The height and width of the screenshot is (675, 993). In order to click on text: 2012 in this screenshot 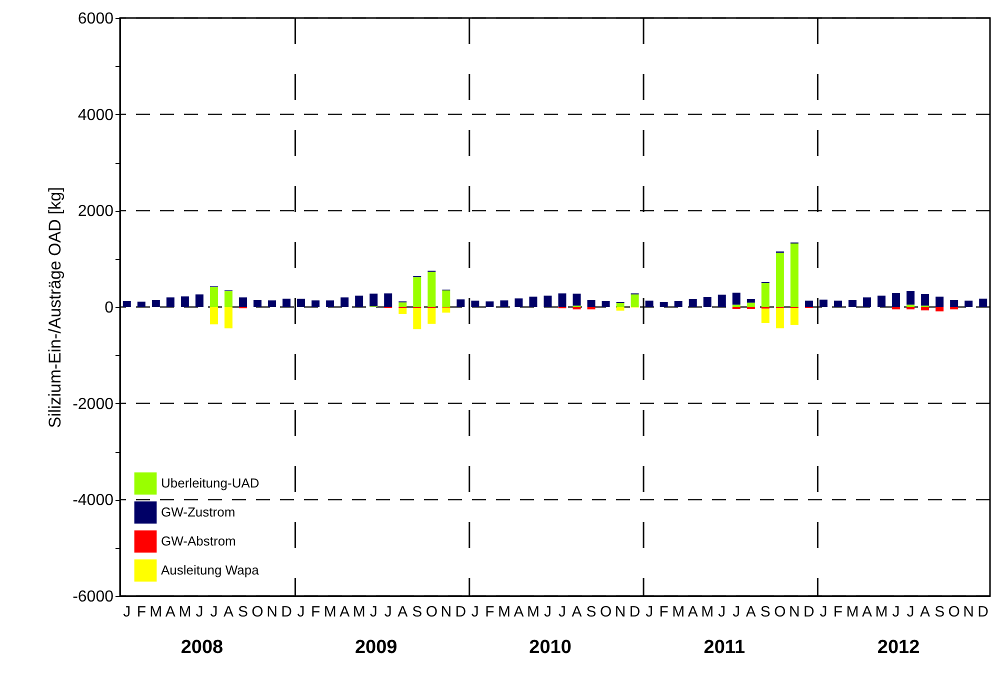, I will do `click(898, 647)`.